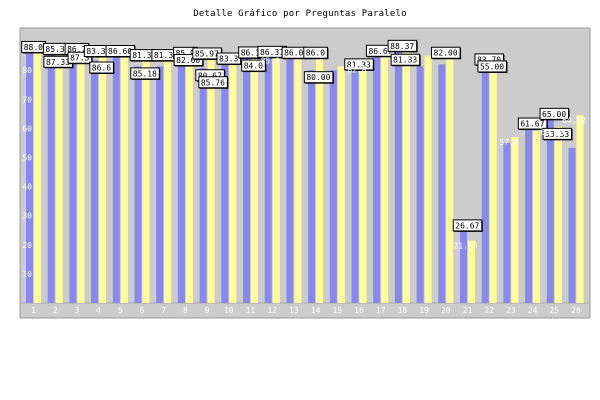 This screenshot has height=400, width=600. I want to click on data-label-box: 26.67, so click(467, 225).